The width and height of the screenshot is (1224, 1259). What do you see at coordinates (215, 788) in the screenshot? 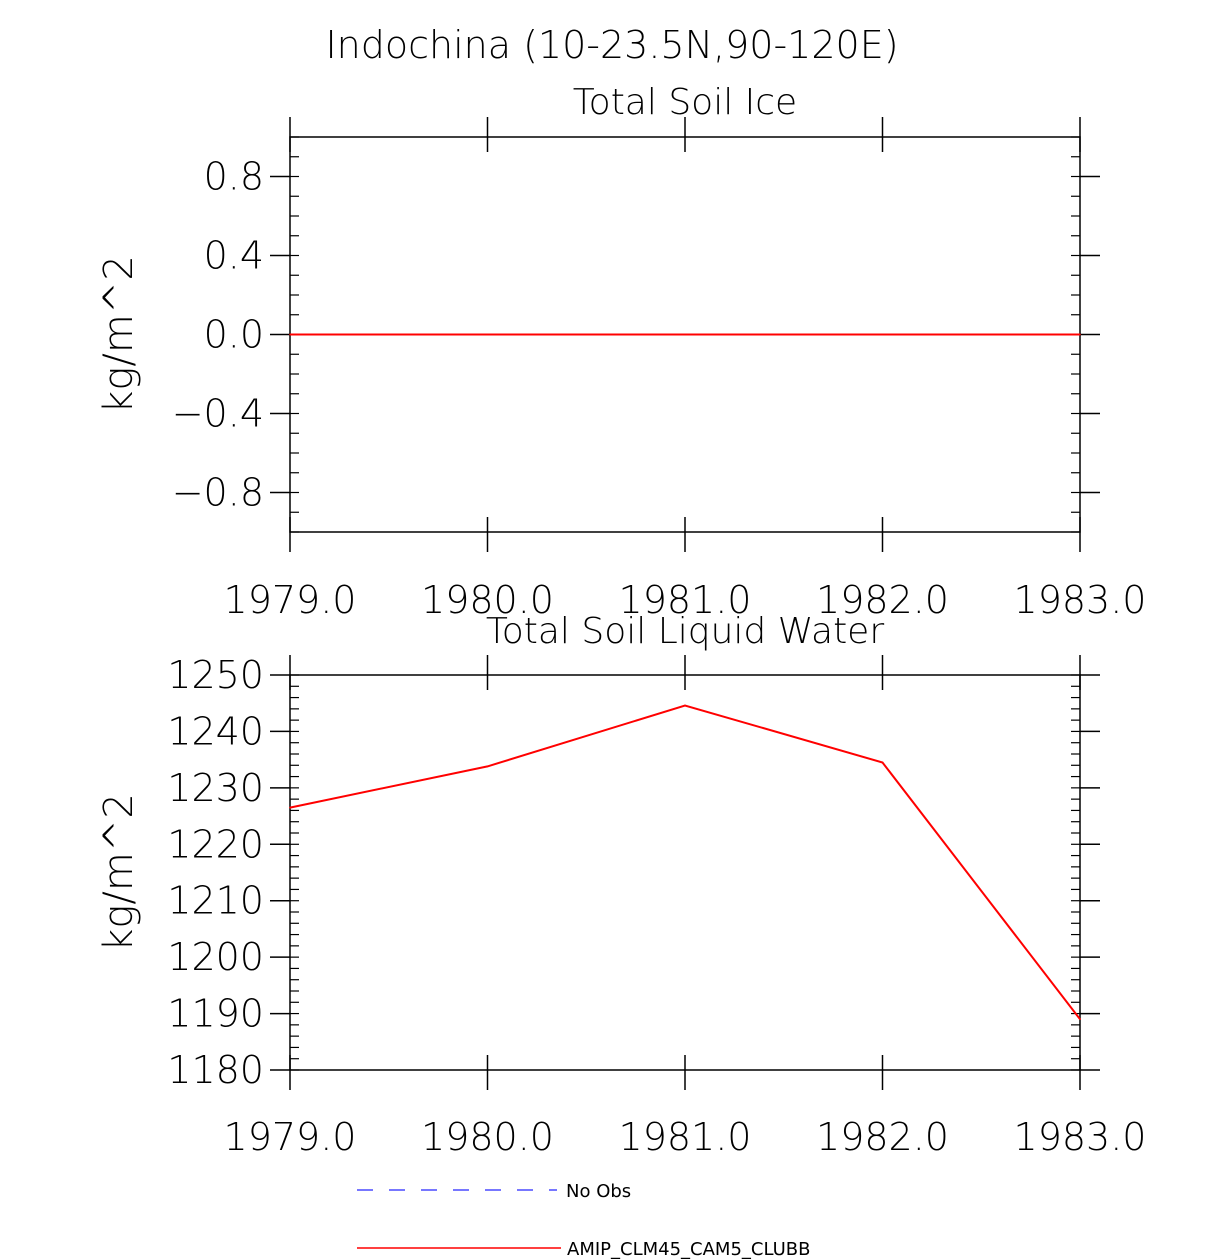
I see `y-tick-label: 1230` at bounding box center [215, 788].